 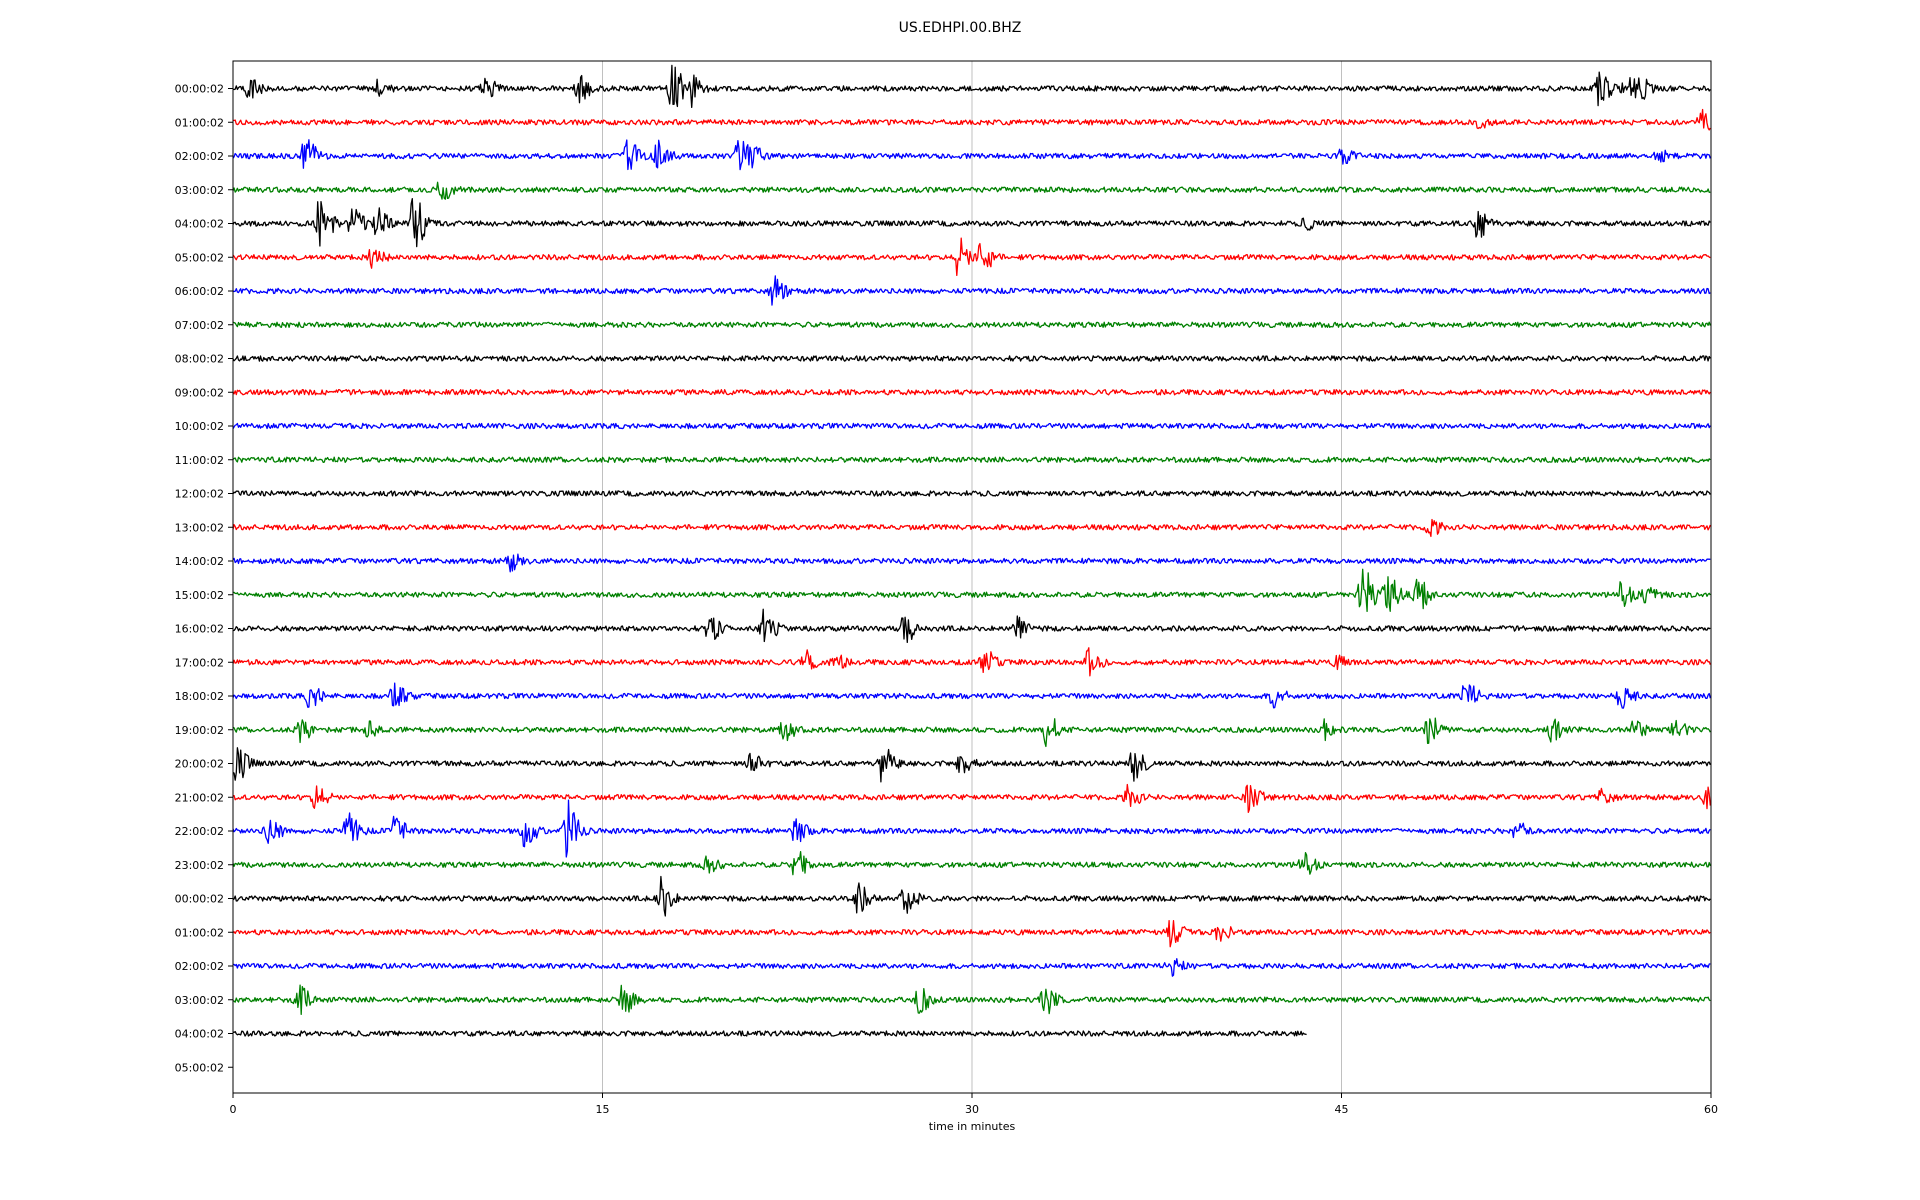 What do you see at coordinates (199, 696) in the screenshot?
I see `y-tick-label: 18:00:02` at bounding box center [199, 696].